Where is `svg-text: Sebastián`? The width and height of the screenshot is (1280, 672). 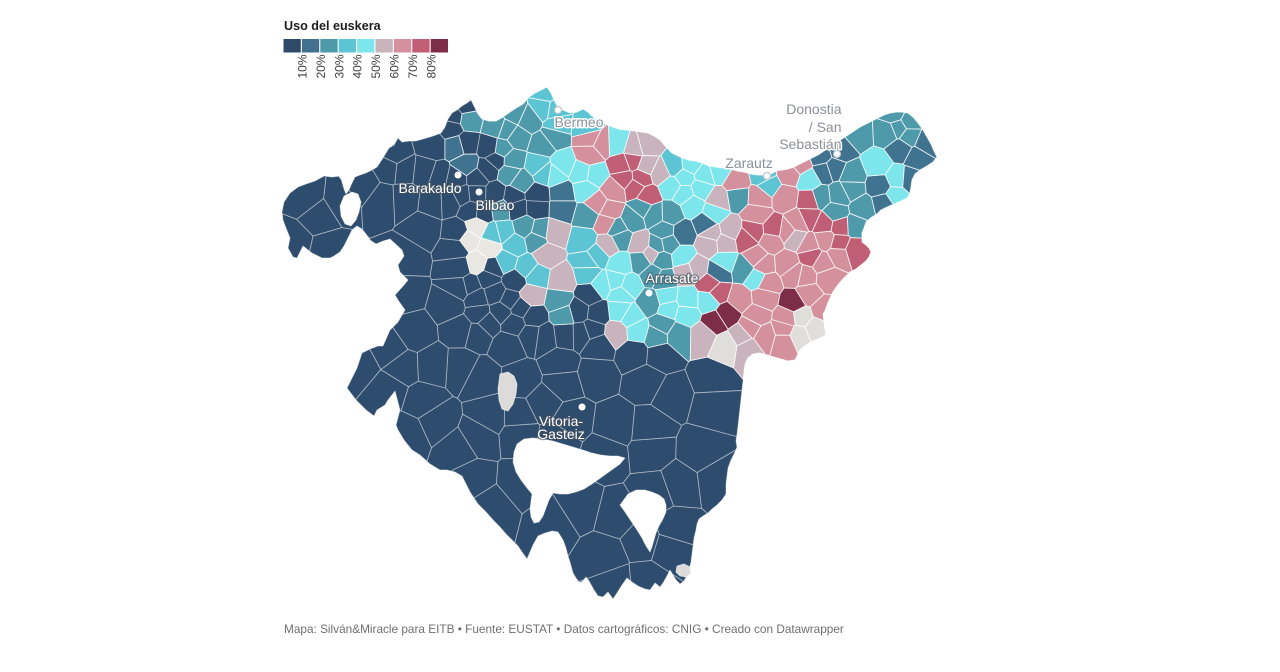 svg-text: Sebastián is located at coordinates (810, 144).